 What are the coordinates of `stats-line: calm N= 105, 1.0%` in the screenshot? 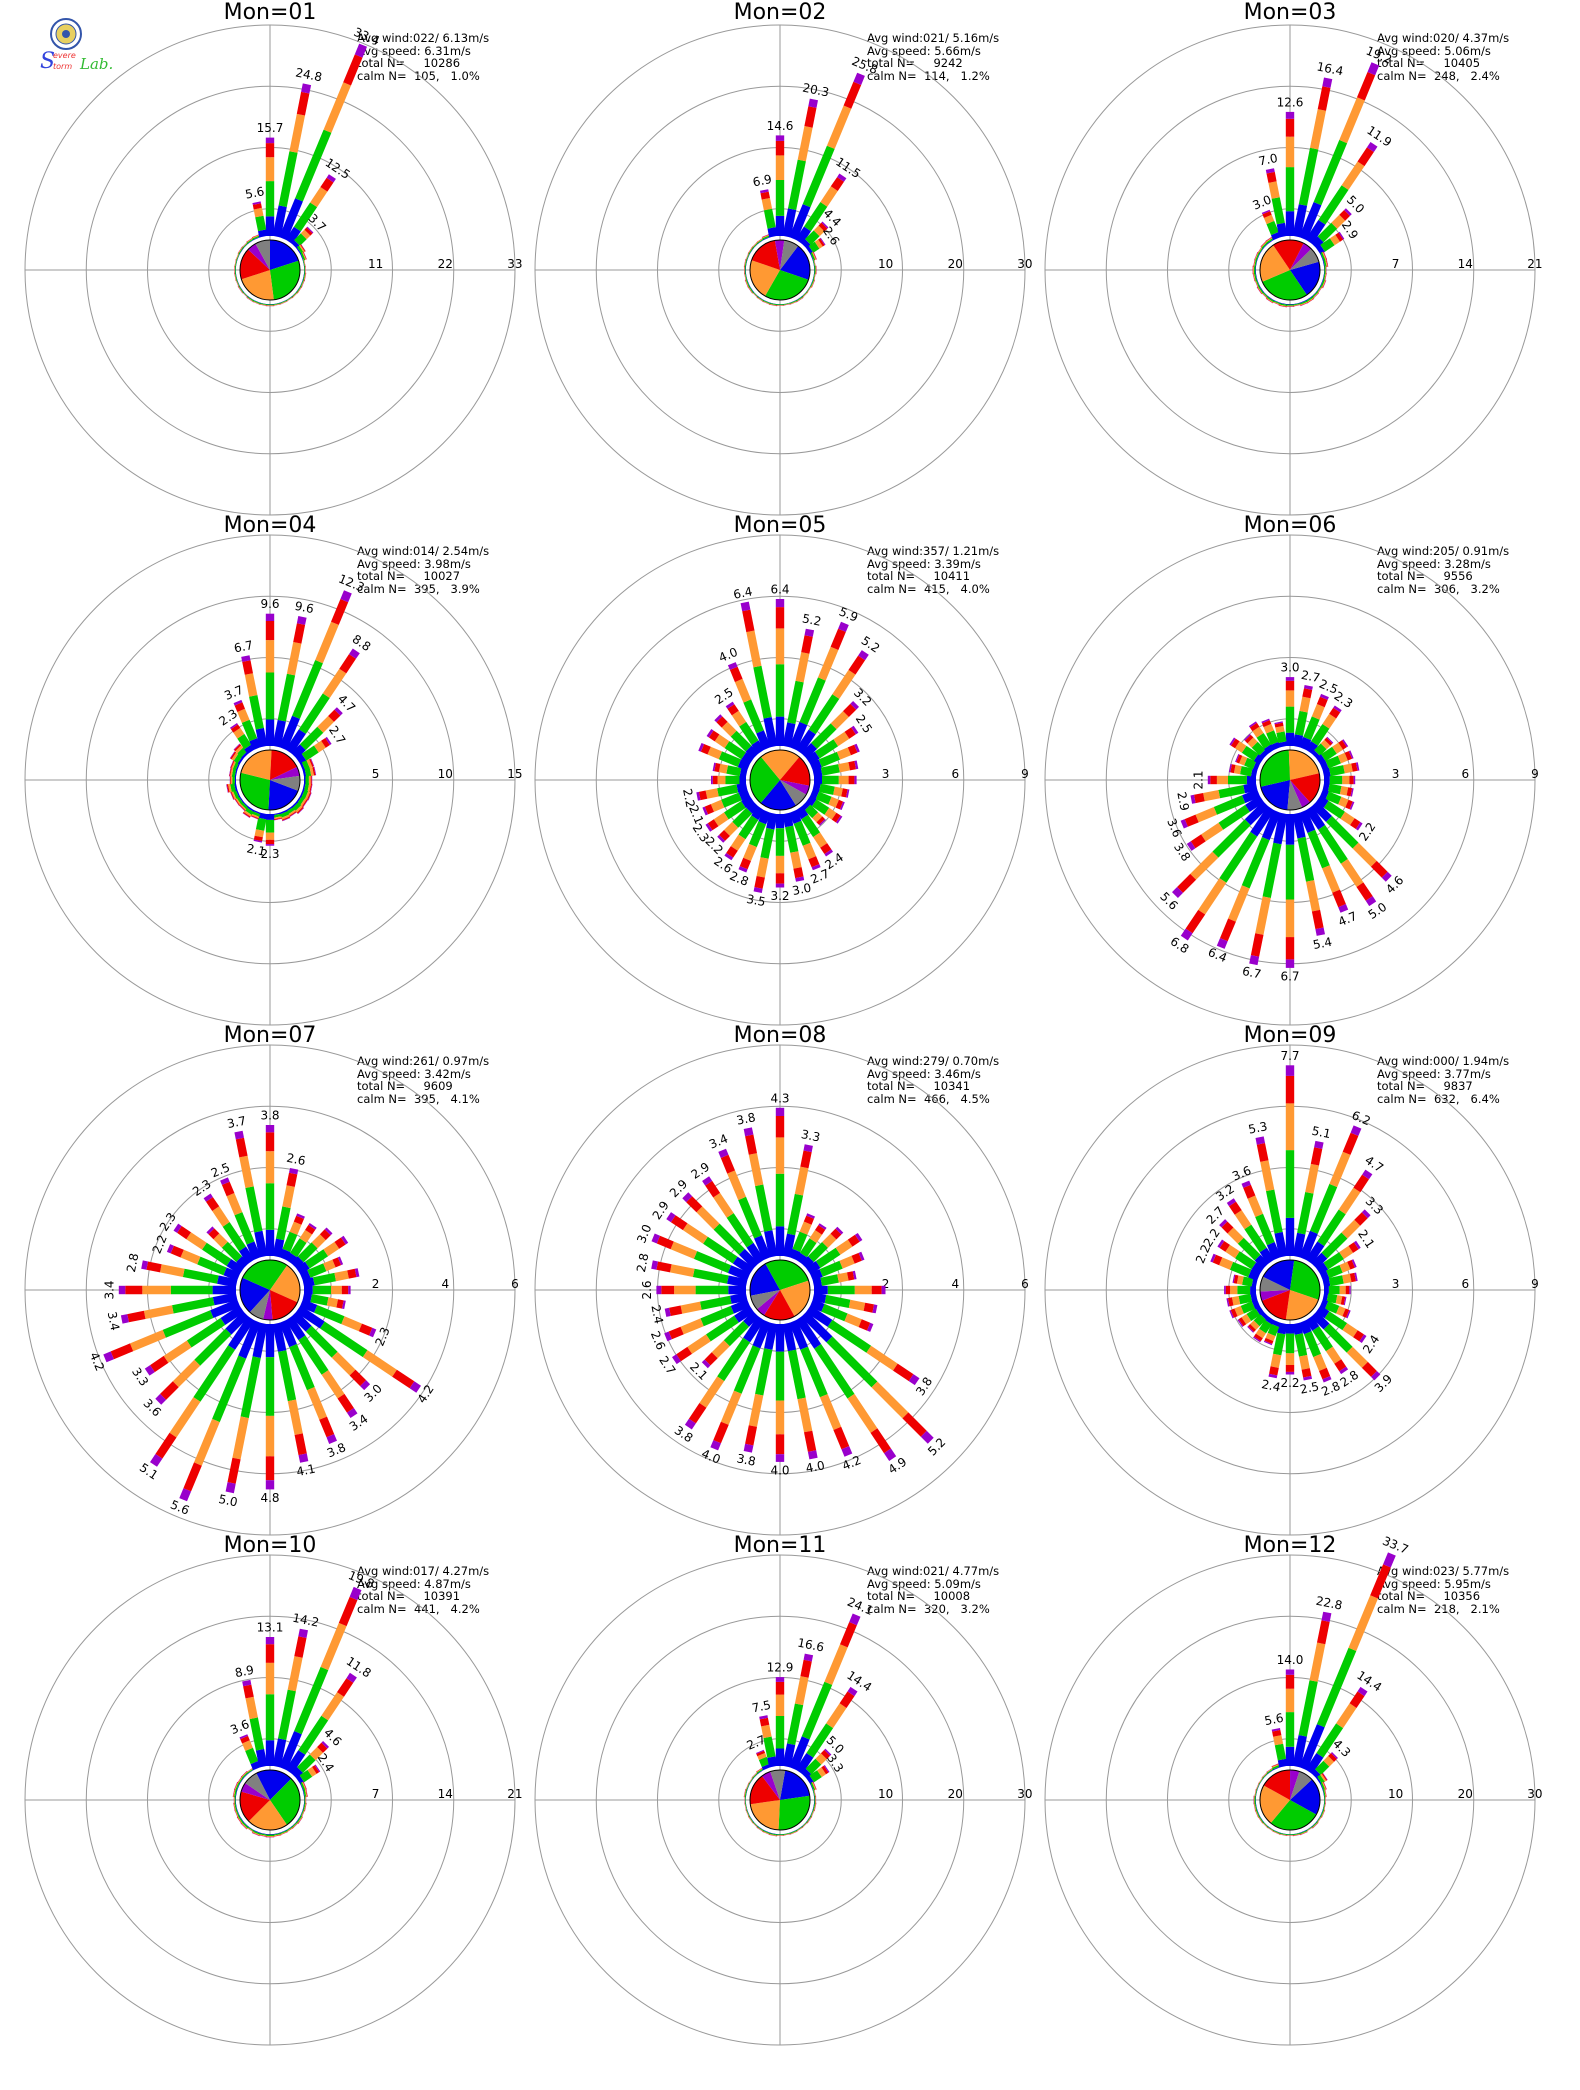 It's located at (418, 75).